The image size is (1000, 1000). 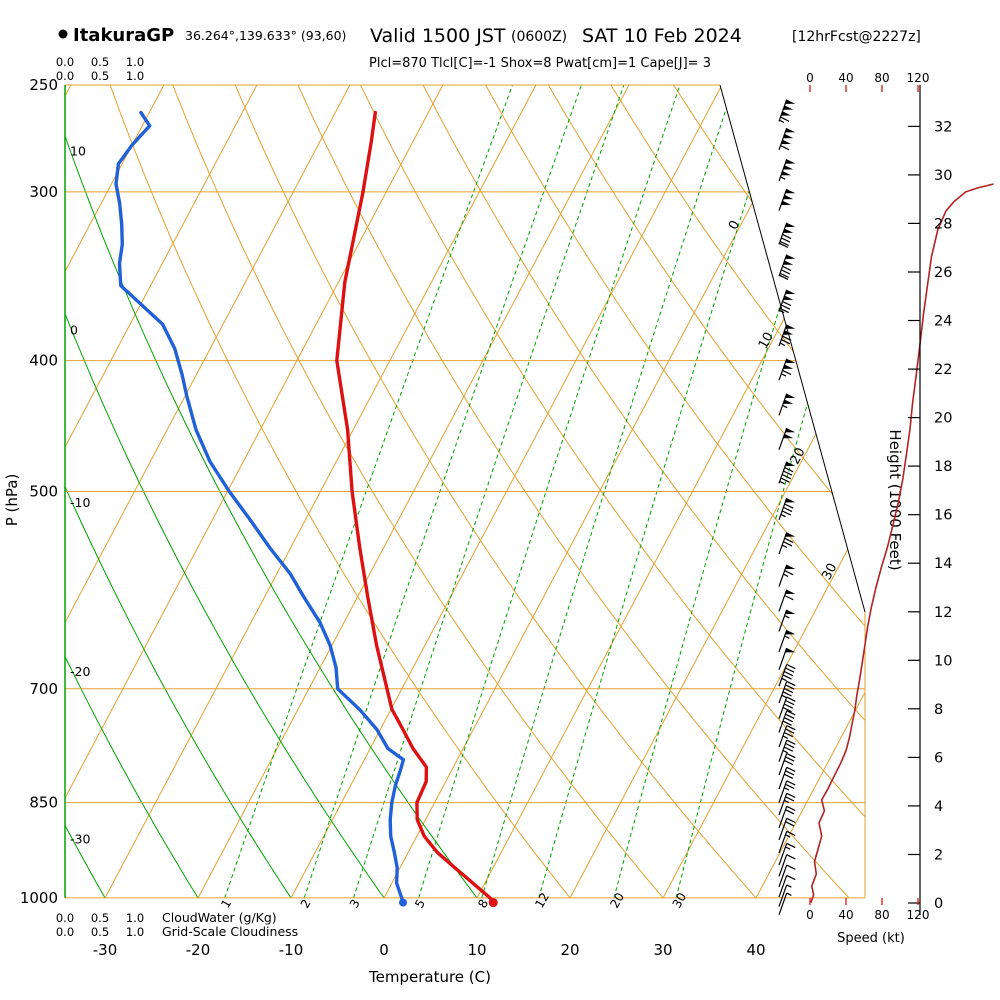 What do you see at coordinates (734, 225) in the screenshot?
I see `isotherm-label: 0` at bounding box center [734, 225].